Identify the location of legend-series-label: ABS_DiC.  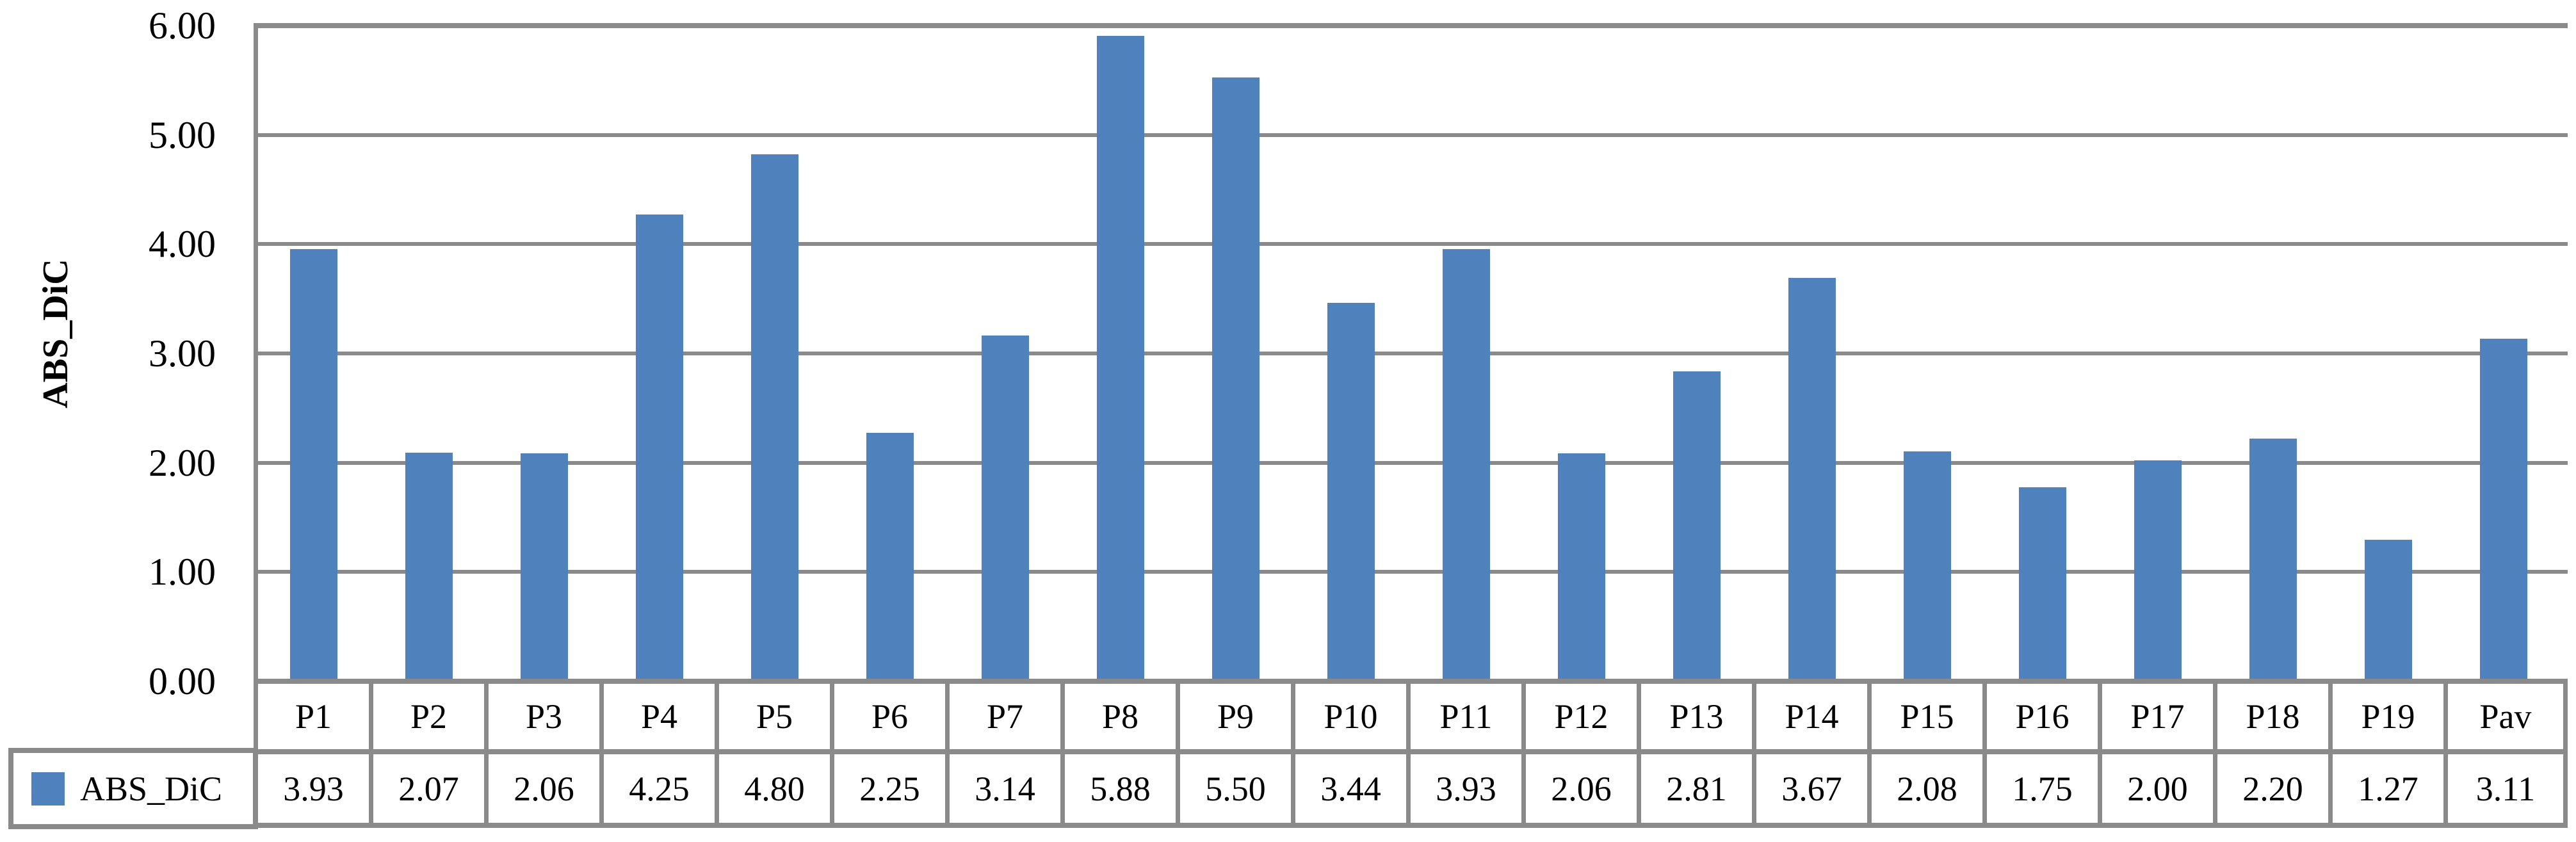
(151, 789).